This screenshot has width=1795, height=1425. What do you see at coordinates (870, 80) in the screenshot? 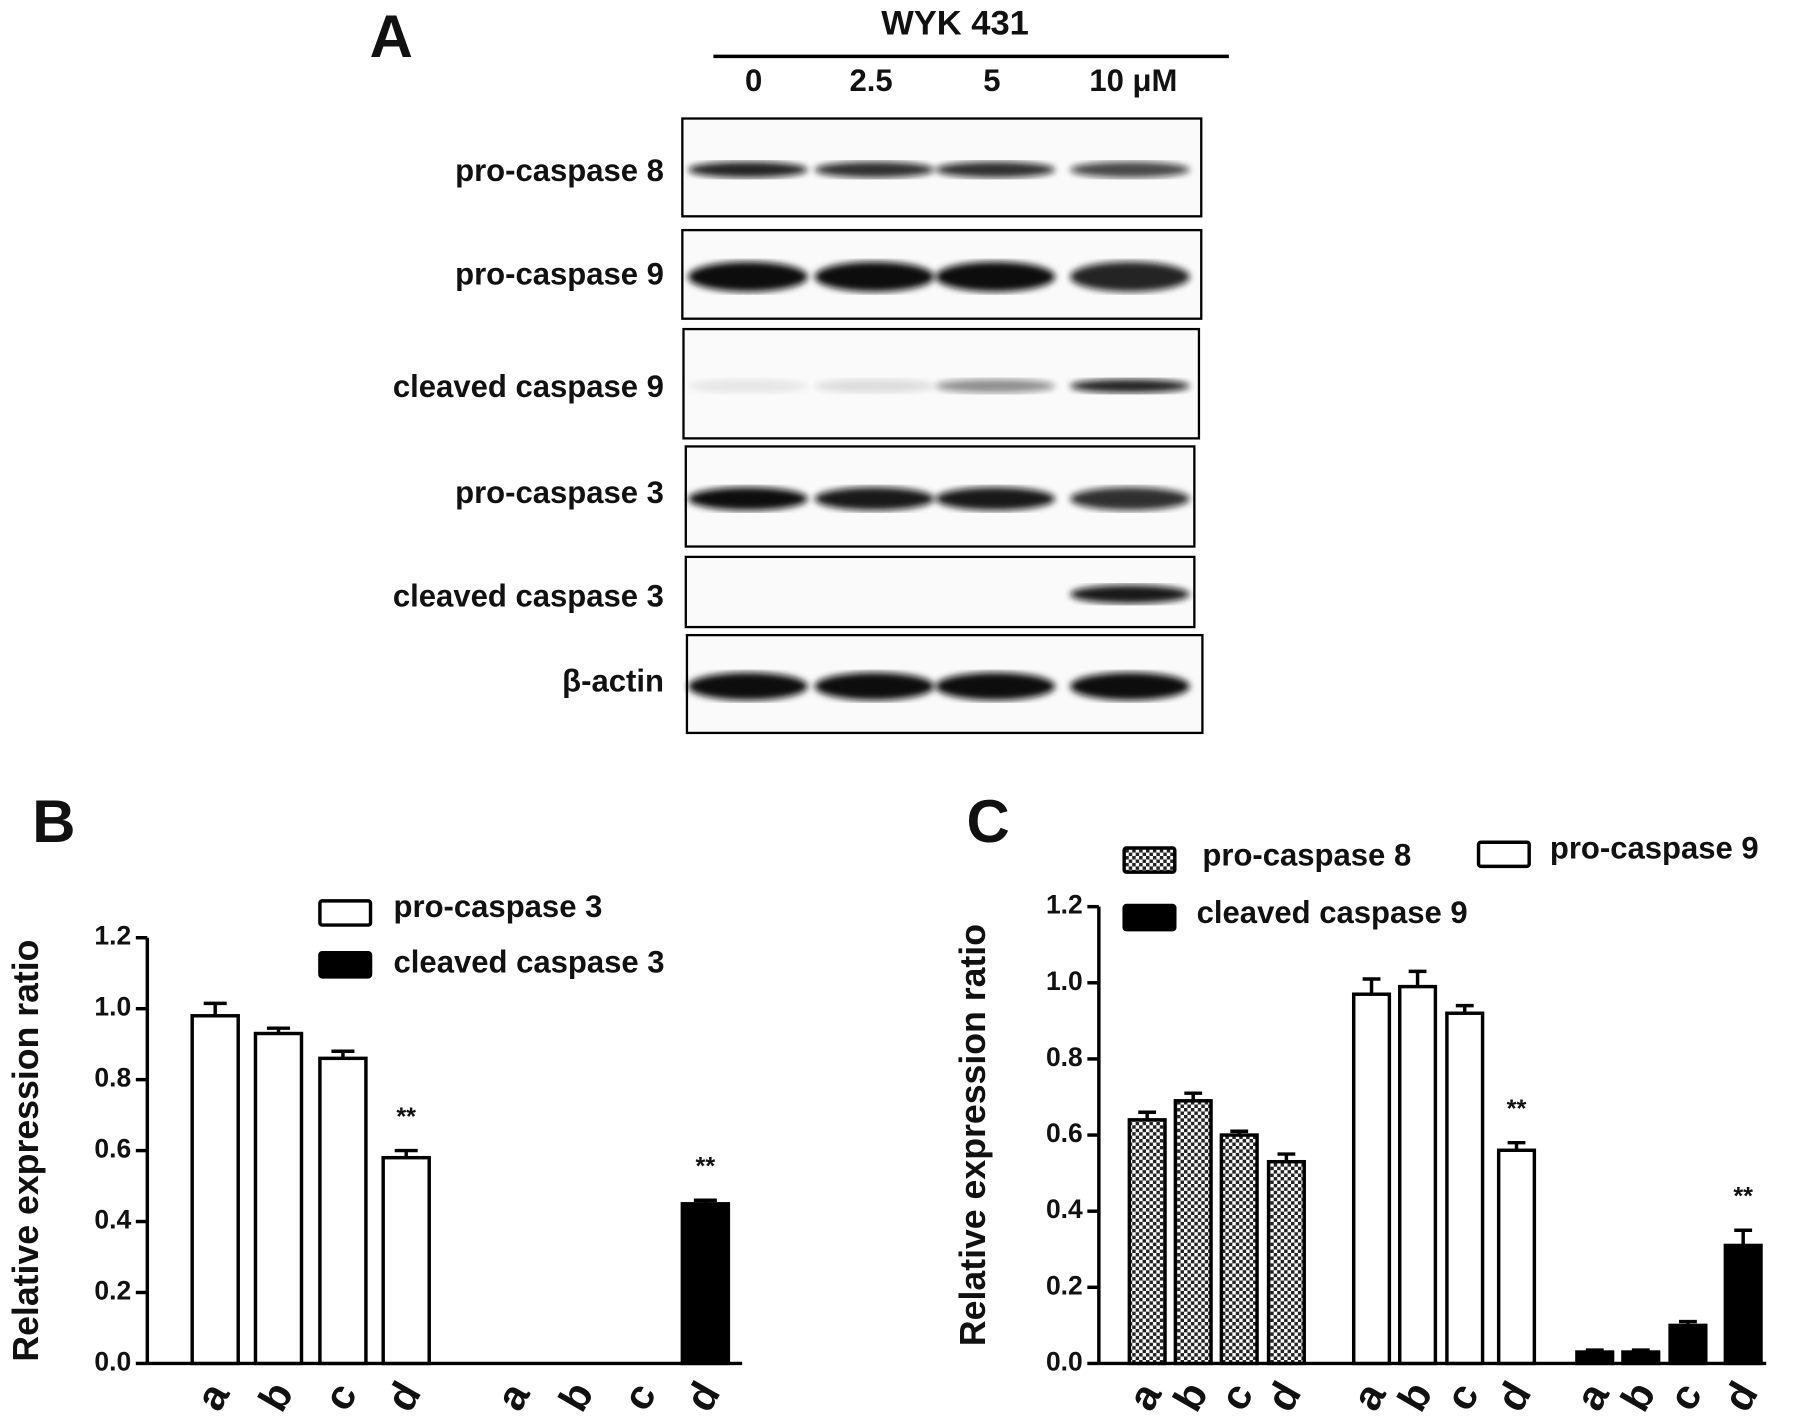
I see `lane-label: 2.5` at bounding box center [870, 80].